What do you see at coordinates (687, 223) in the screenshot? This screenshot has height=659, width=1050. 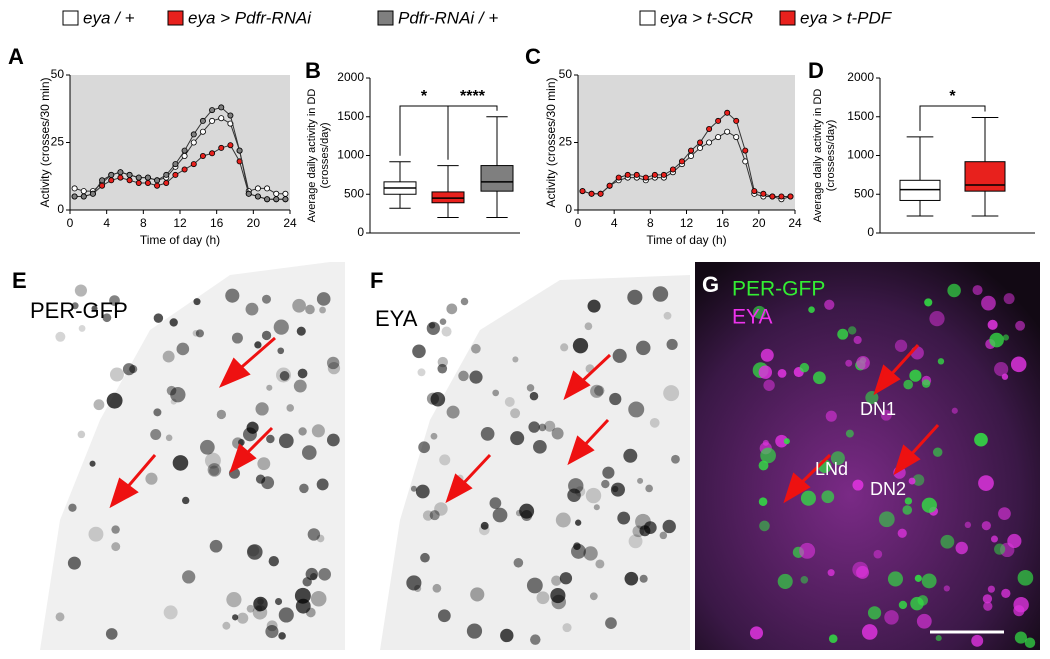 I see `x-tick-label: 12` at bounding box center [687, 223].